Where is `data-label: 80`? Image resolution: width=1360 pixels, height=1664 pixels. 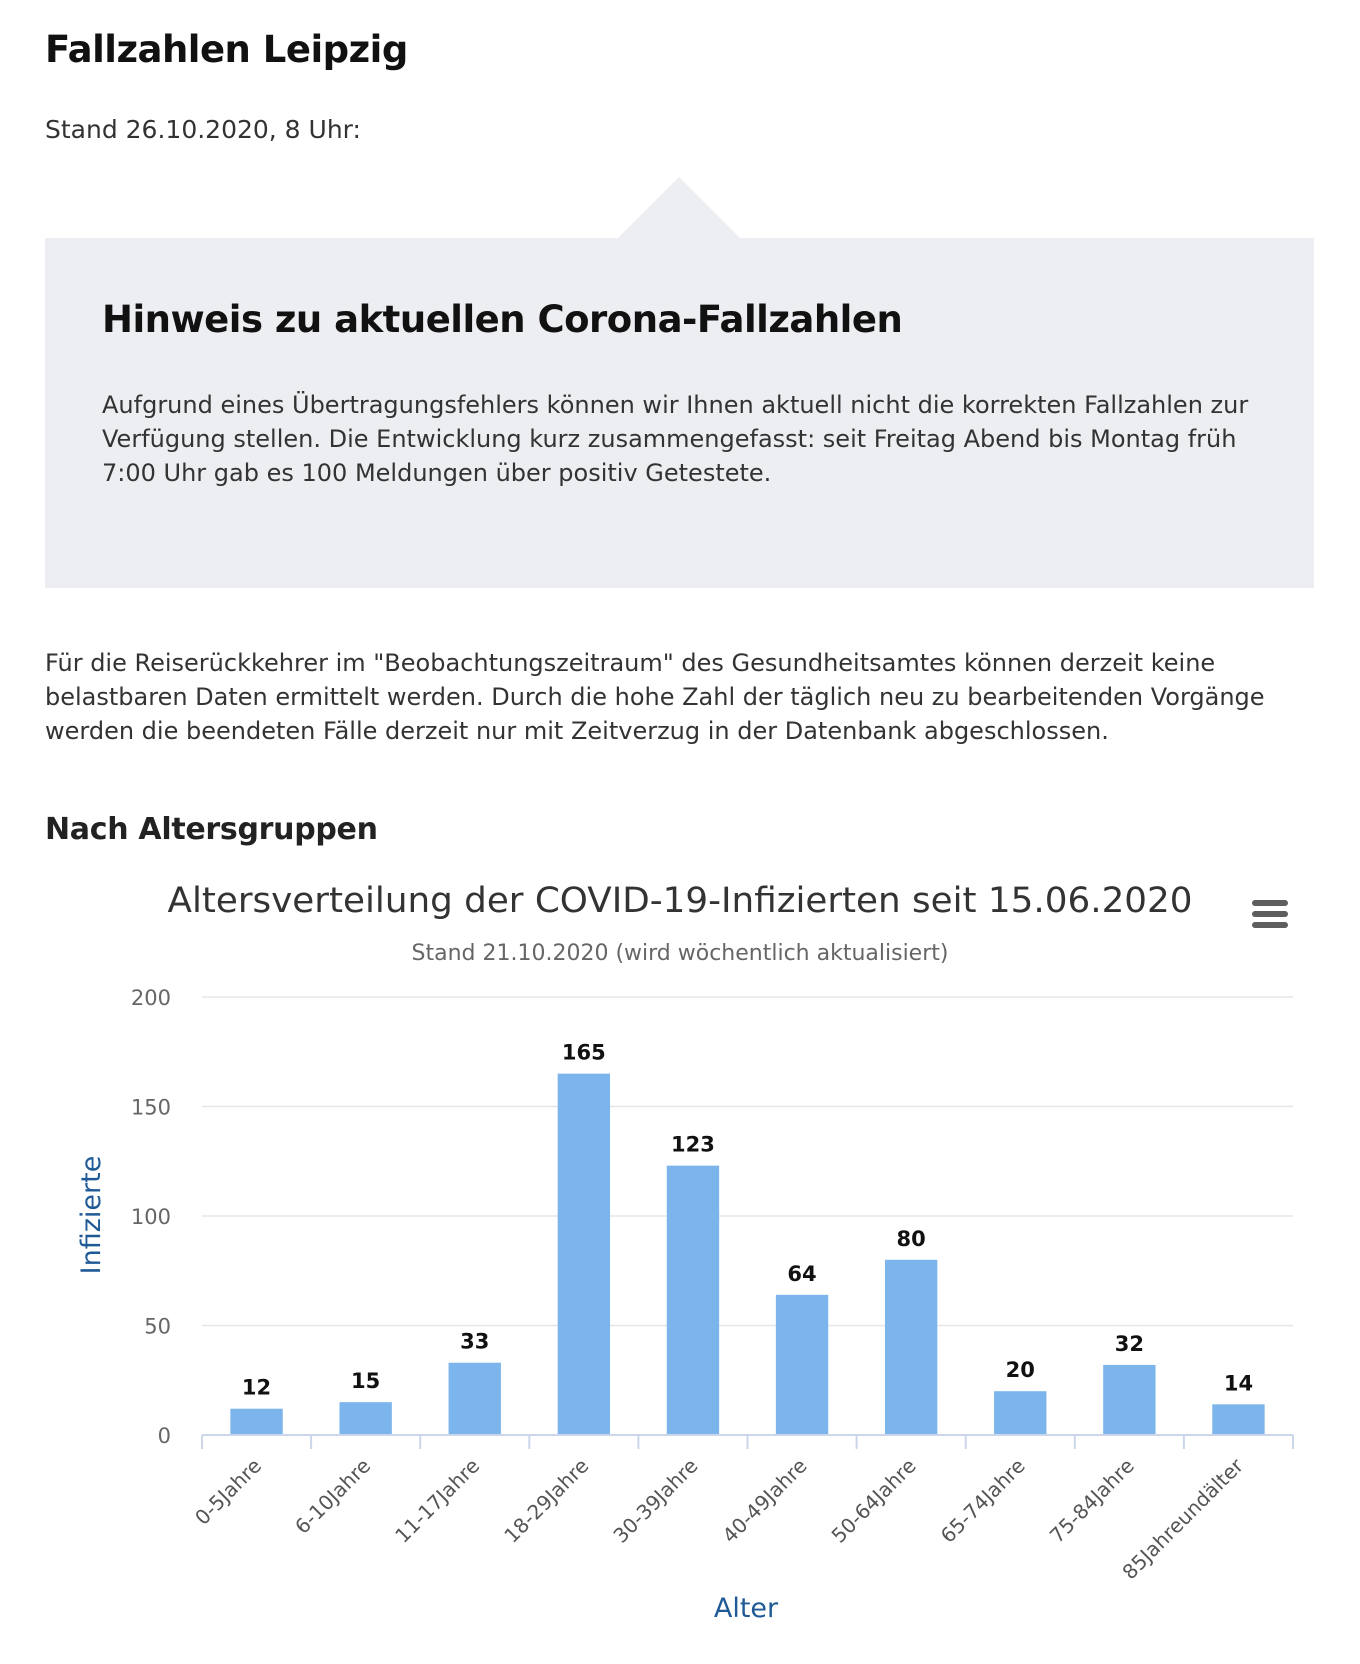 data-label: 80 is located at coordinates (911, 1239).